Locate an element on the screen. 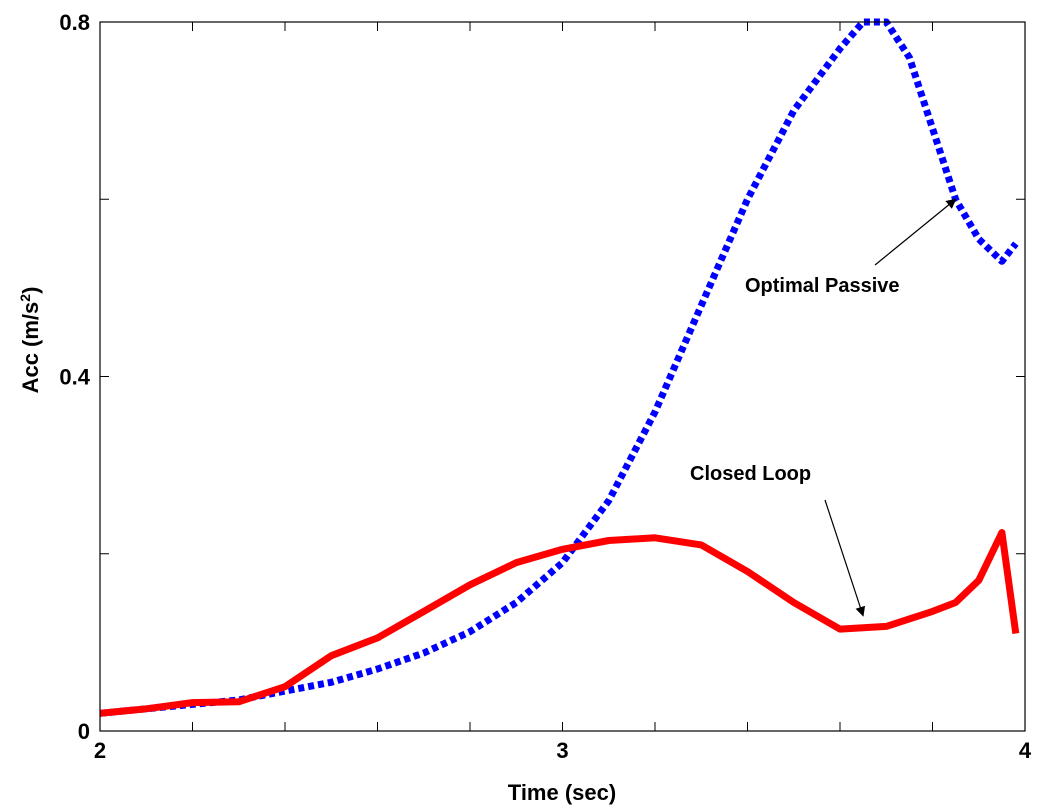 The image size is (1042, 810). y-tick-label: 0.8 is located at coordinates (74, 22).